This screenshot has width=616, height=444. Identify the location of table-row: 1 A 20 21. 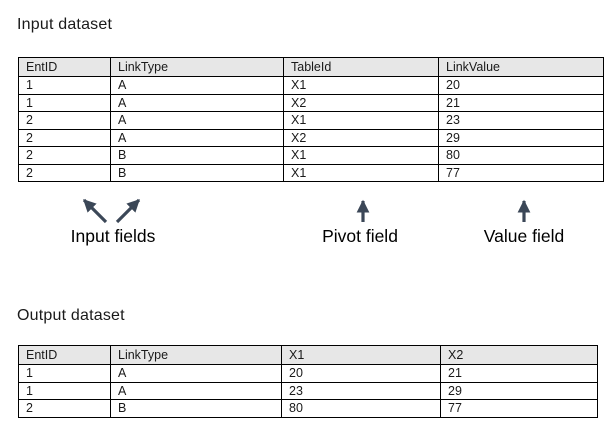
(308, 373).